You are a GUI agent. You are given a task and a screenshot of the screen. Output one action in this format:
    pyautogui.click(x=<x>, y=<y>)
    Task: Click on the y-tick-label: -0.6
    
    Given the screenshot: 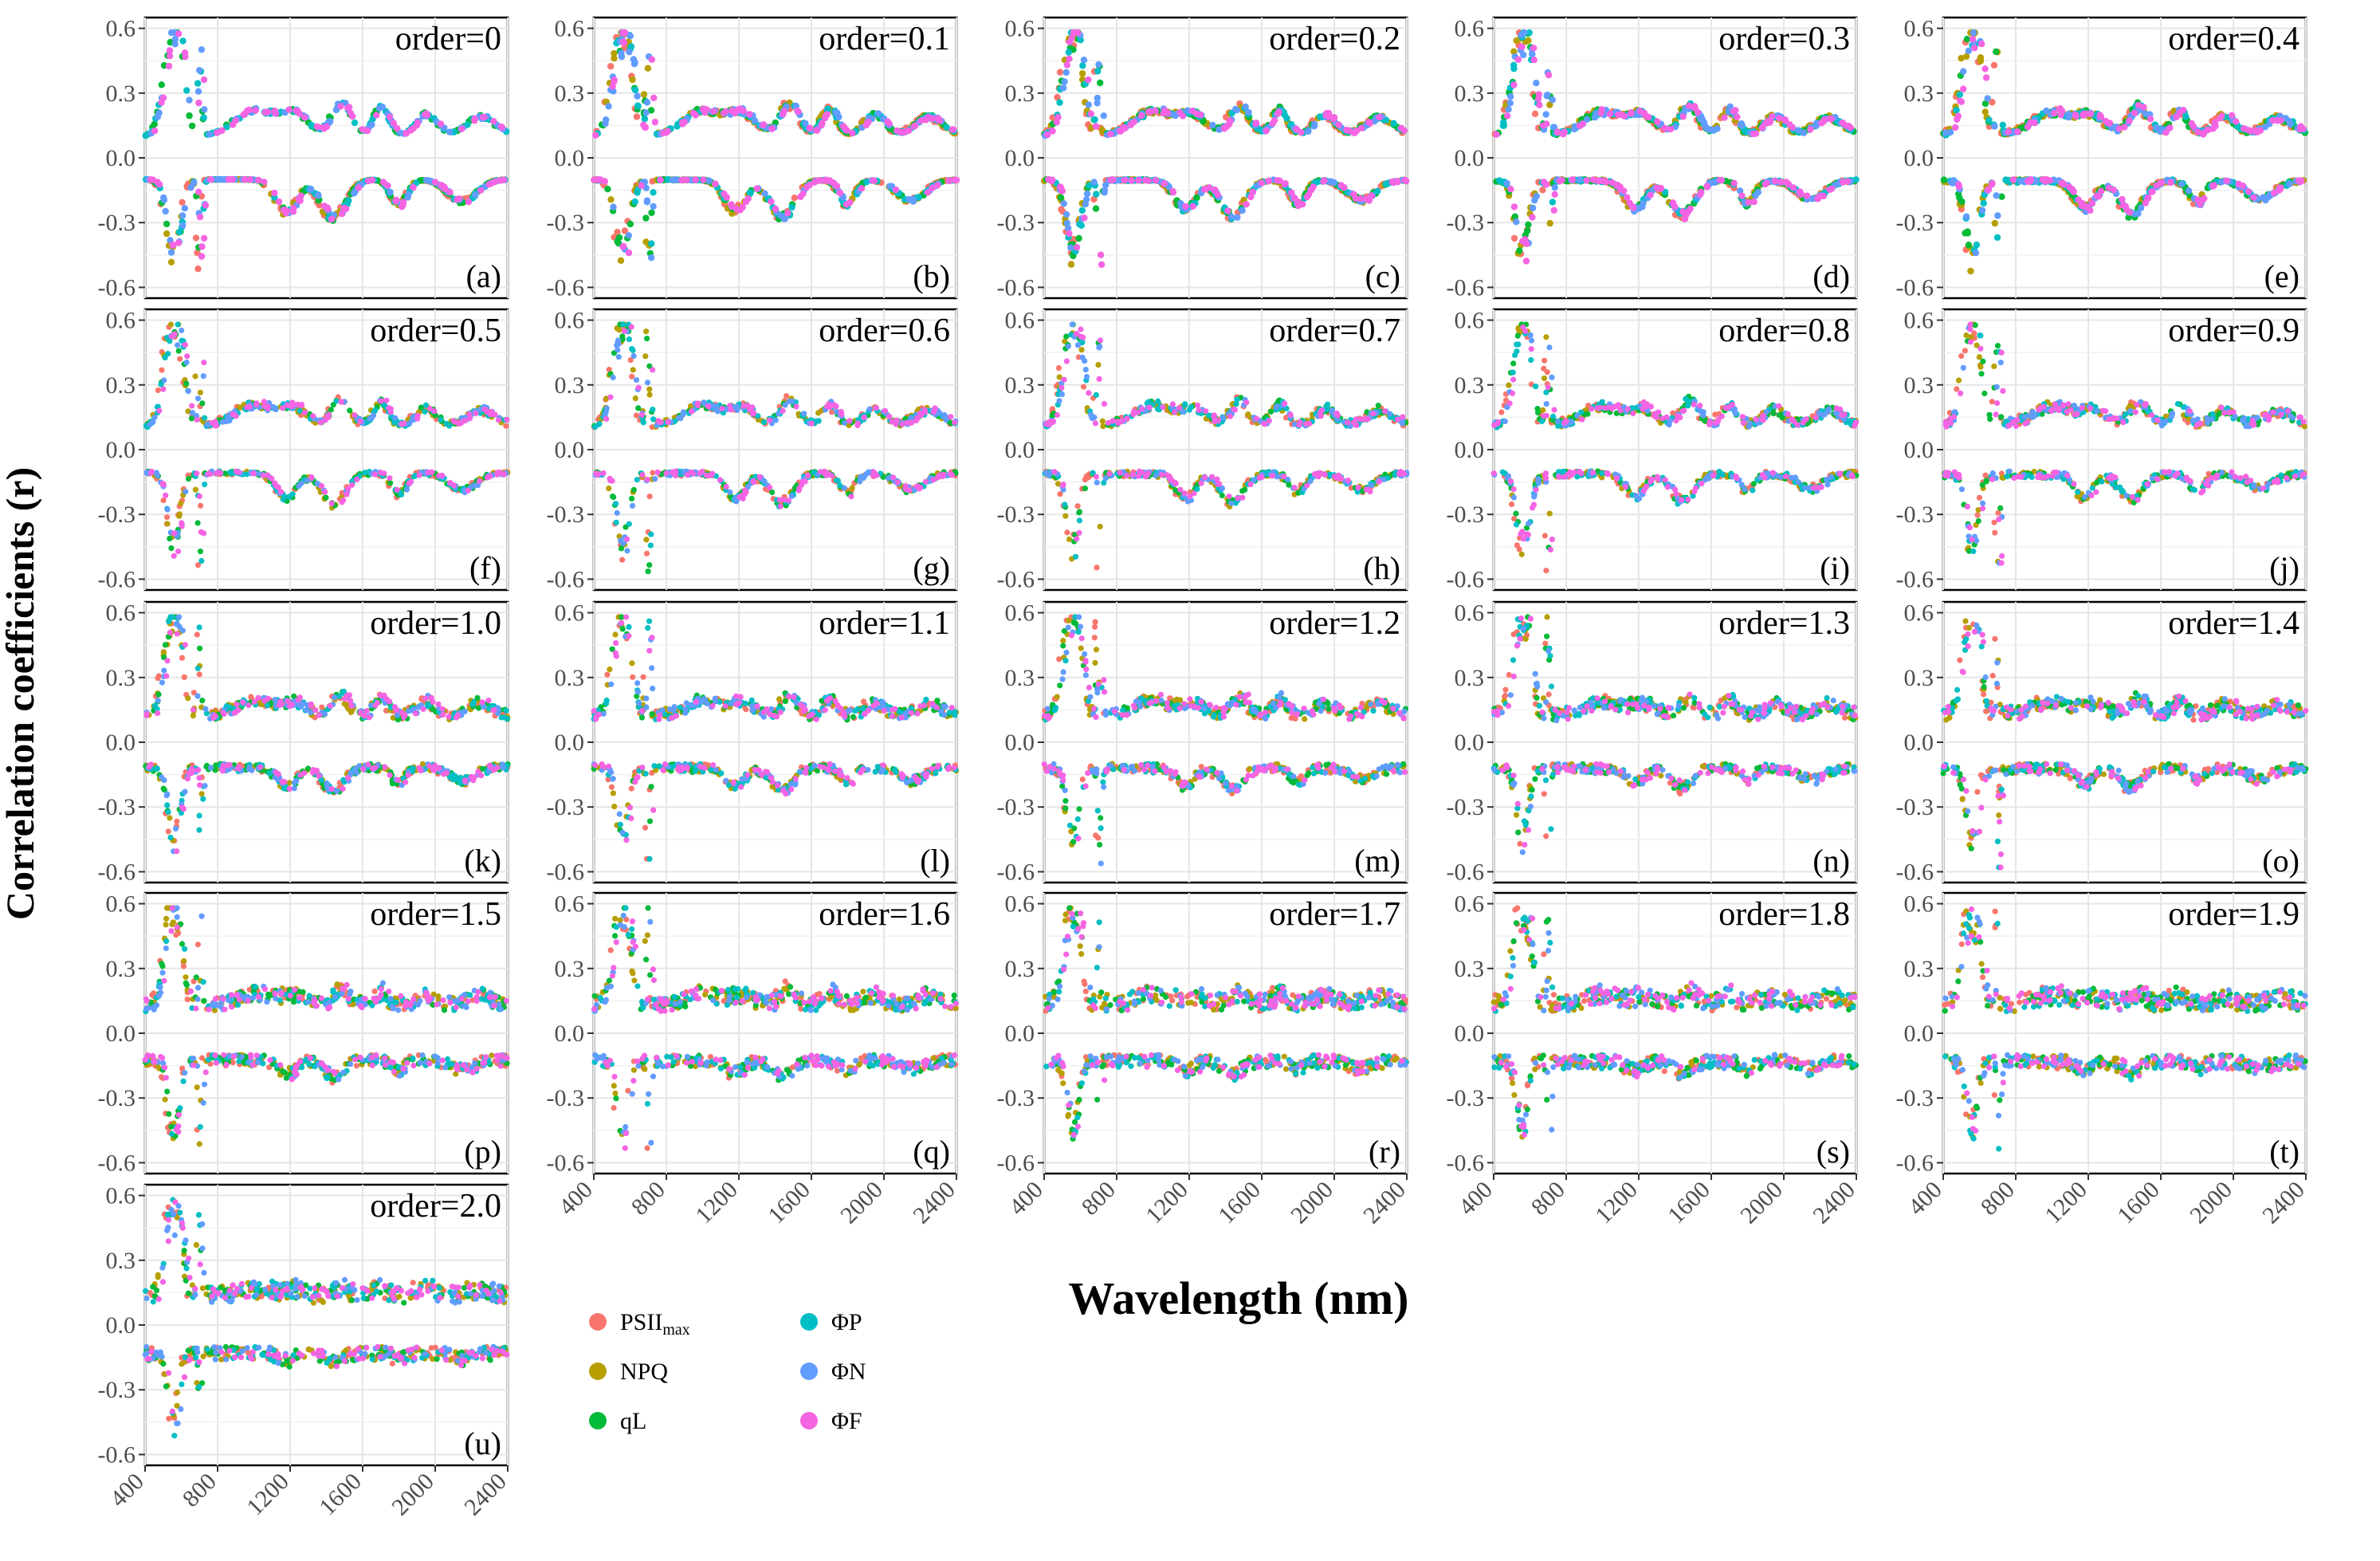 What is the action you would take?
    pyautogui.click(x=1466, y=287)
    